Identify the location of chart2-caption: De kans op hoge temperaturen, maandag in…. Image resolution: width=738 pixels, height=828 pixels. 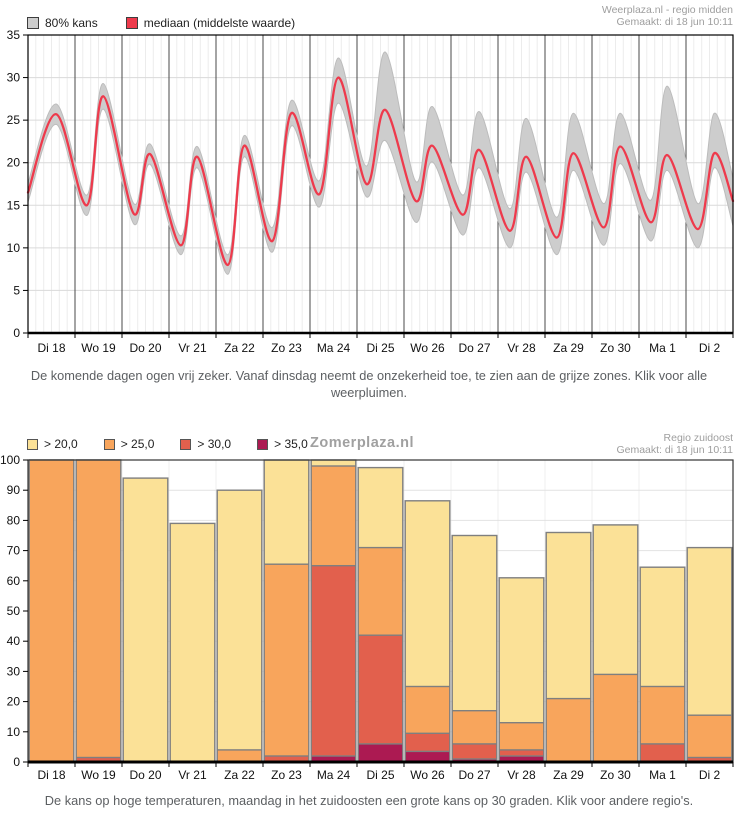
(369, 800).